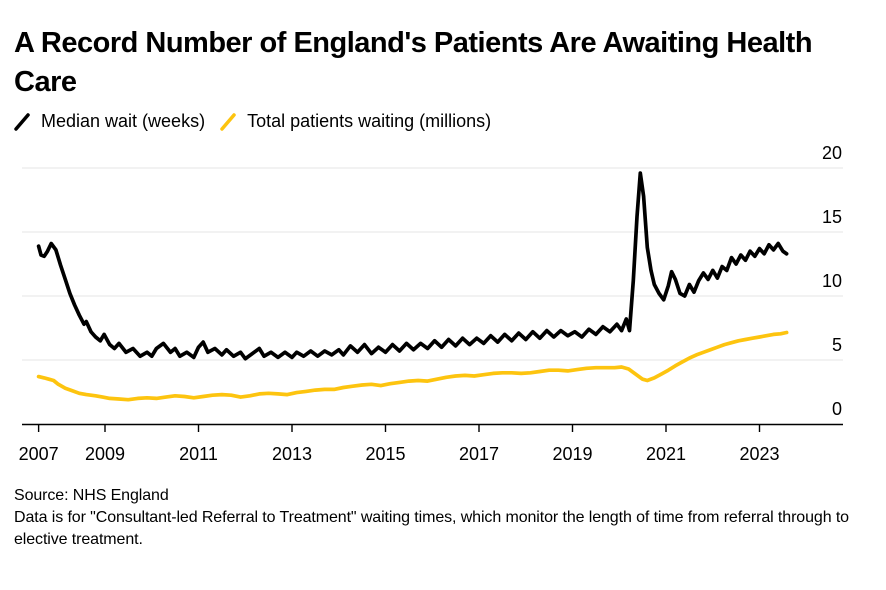 Image resolution: width=886 pixels, height=590 pixels. What do you see at coordinates (832, 217) in the screenshot?
I see `y-tick-label-15: 15` at bounding box center [832, 217].